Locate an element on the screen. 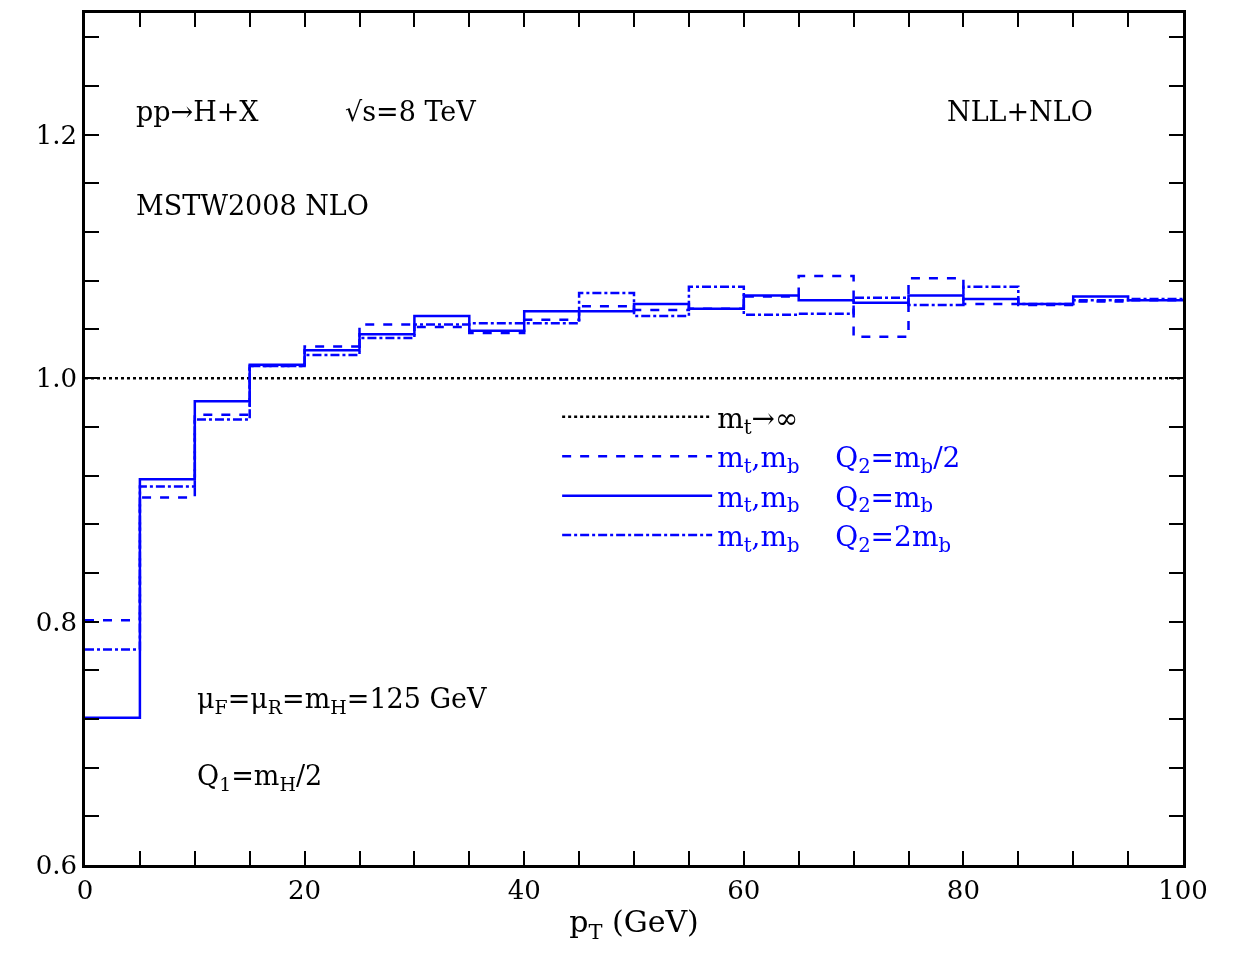 The height and width of the screenshot is (963, 1245). y-tick-label: 1.0 is located at coordinates (56, 378).